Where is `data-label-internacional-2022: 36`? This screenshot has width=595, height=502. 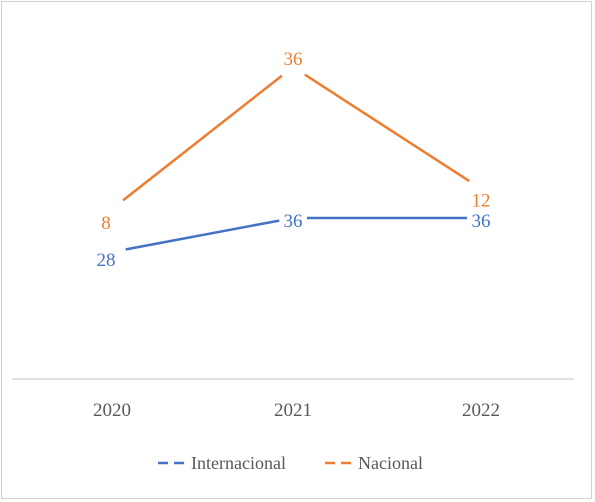 data-label-internacional-2022: 36 is located at coordinates (481, 221).